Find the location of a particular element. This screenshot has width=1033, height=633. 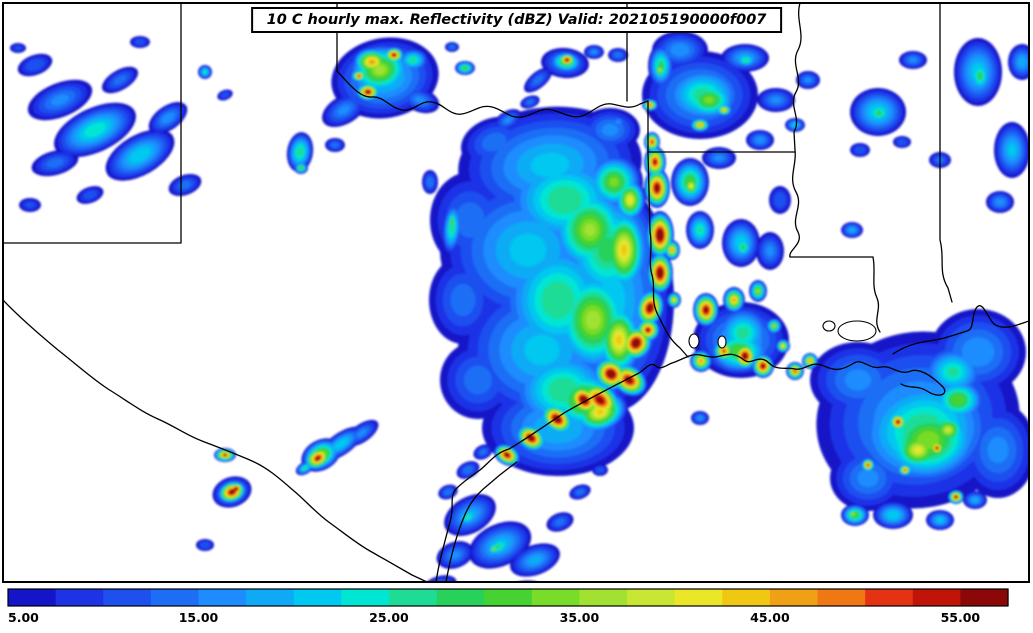

sabine-lake is located at coordinates (694, 341).